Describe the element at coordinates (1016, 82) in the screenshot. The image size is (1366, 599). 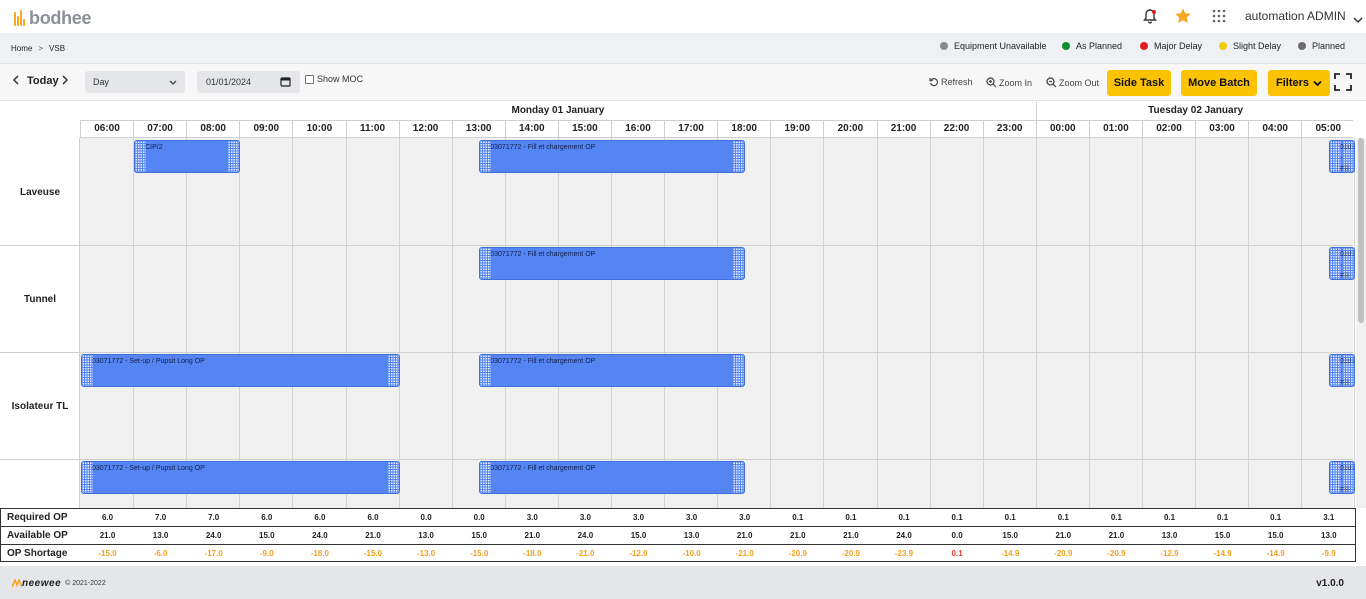
I see `zoom-in-label: Zoom In` at that location.